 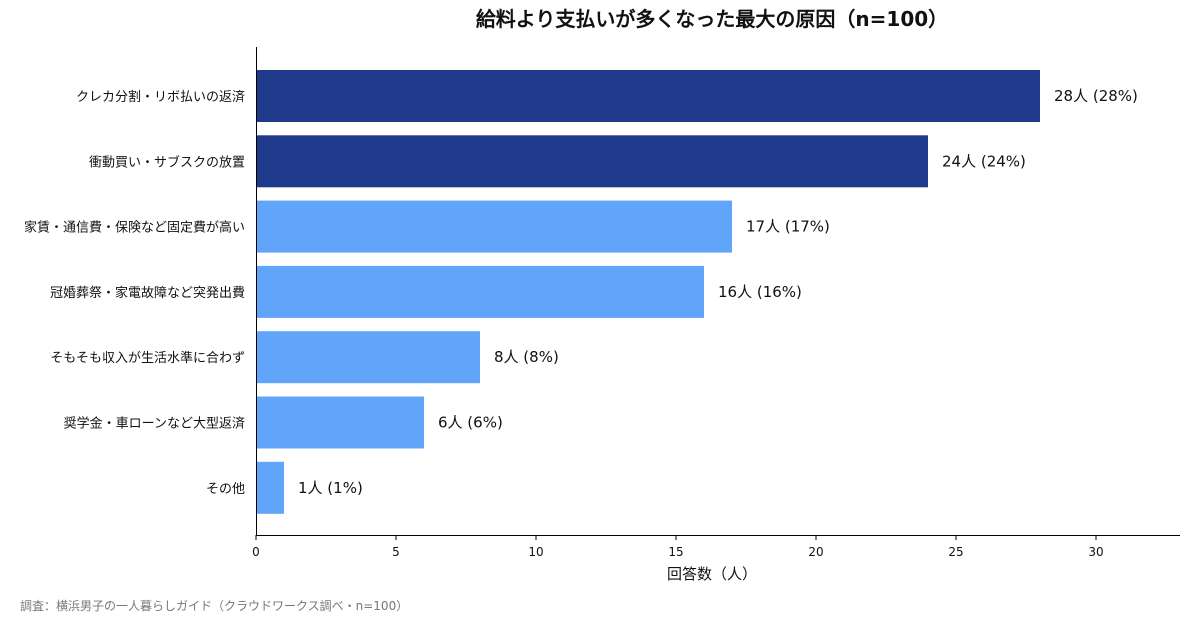 What do you see at coordinates (167, 162) in the screenshot?
I see `category-label: 衝動買い・サブスクの放置` at bounding box center [167, 162].